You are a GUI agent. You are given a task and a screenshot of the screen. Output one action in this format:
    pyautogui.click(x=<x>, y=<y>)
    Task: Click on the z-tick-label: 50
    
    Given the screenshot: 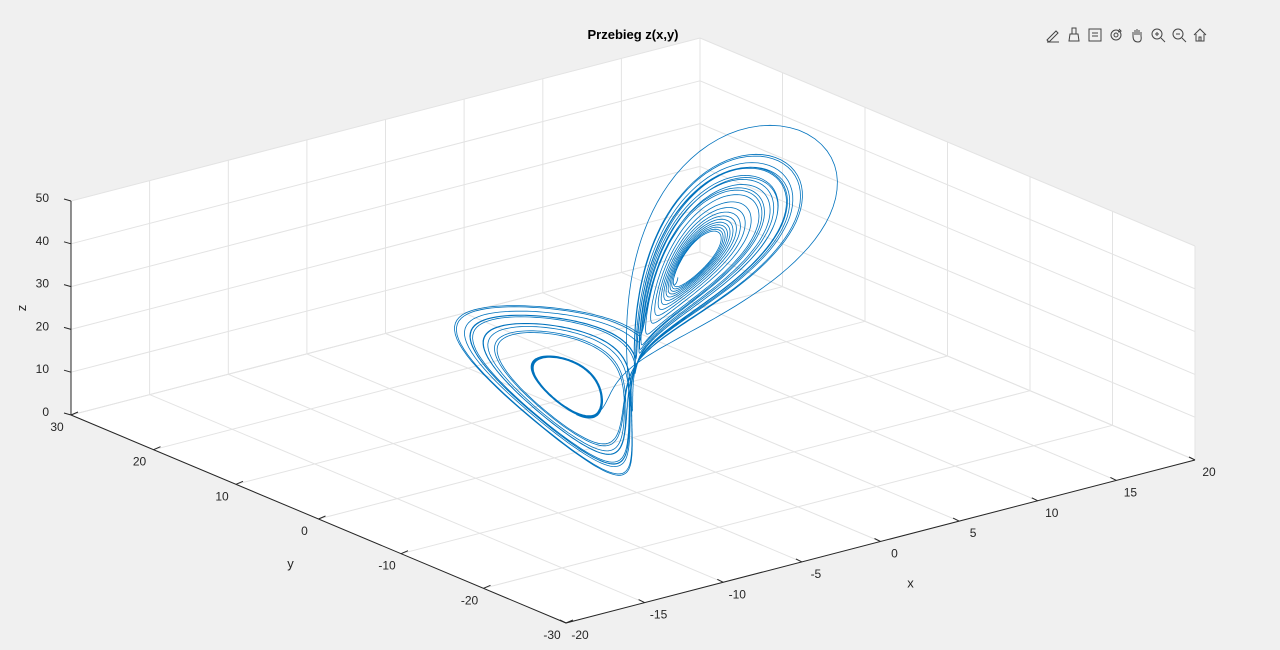 What is the action you would take?
    pyautogui.click(x=43, y=198)
    